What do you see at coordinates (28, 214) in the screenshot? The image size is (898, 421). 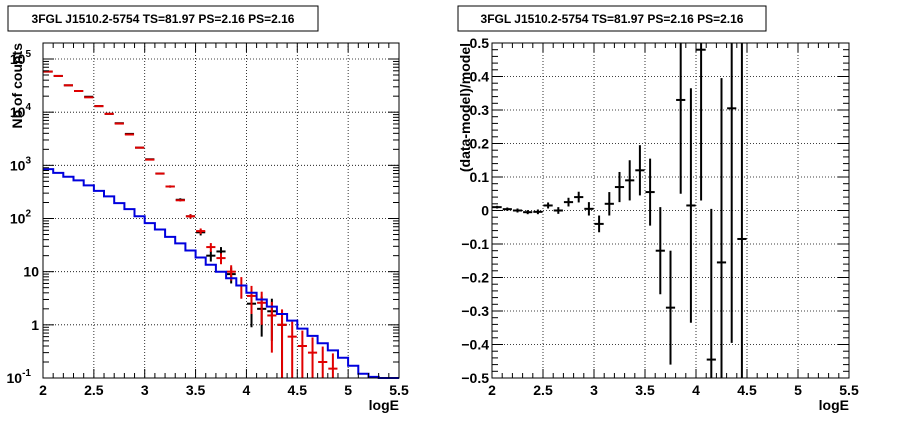 I see `counts-y-tick-exponent: 2` at bounding box center [28, 214].